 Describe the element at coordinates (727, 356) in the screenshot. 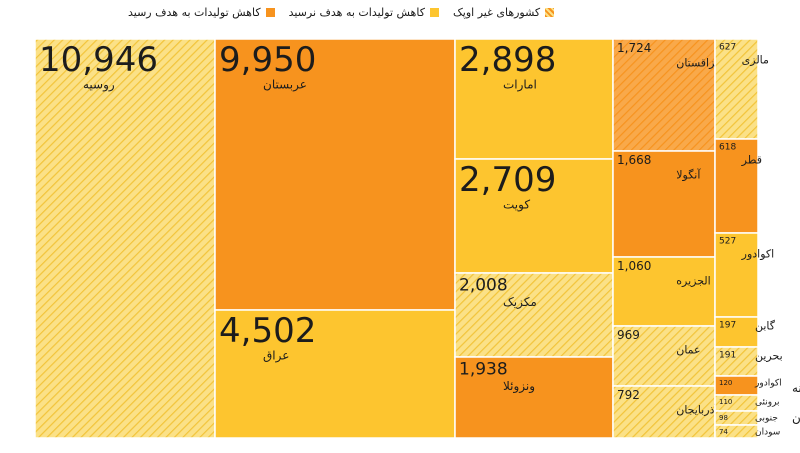

I see `cell-value-label: 191` at that location.